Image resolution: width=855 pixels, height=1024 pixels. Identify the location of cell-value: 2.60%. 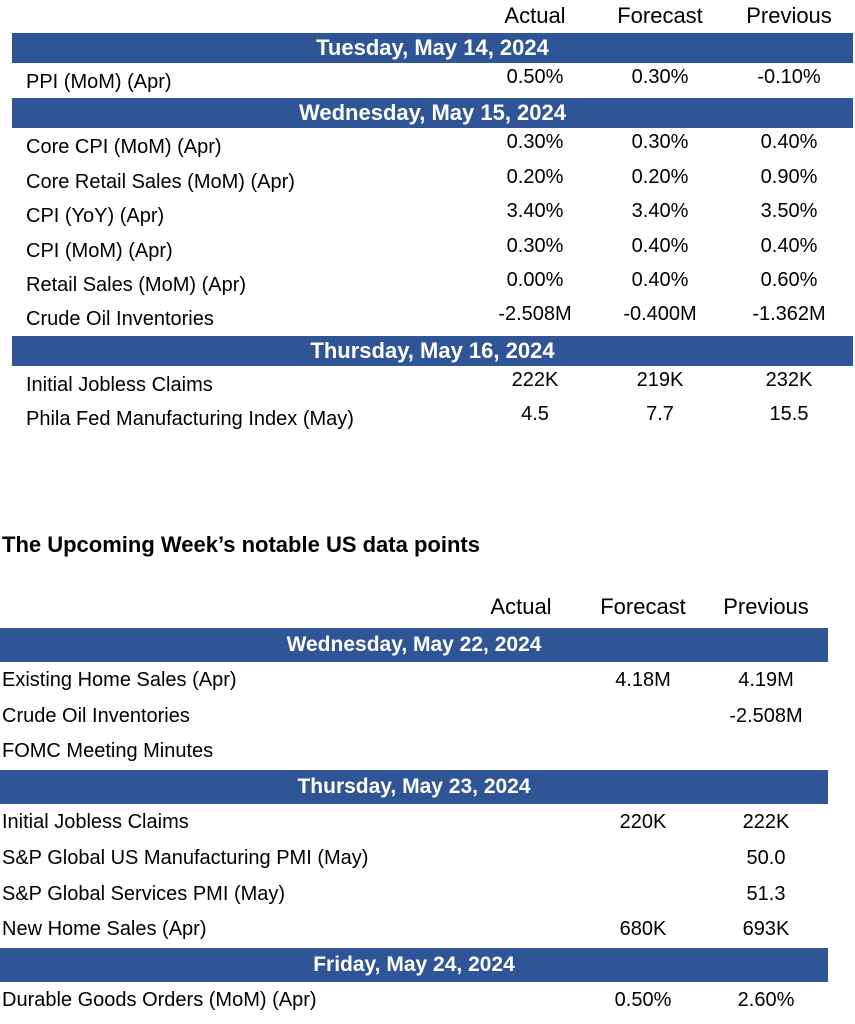
(766, 999).